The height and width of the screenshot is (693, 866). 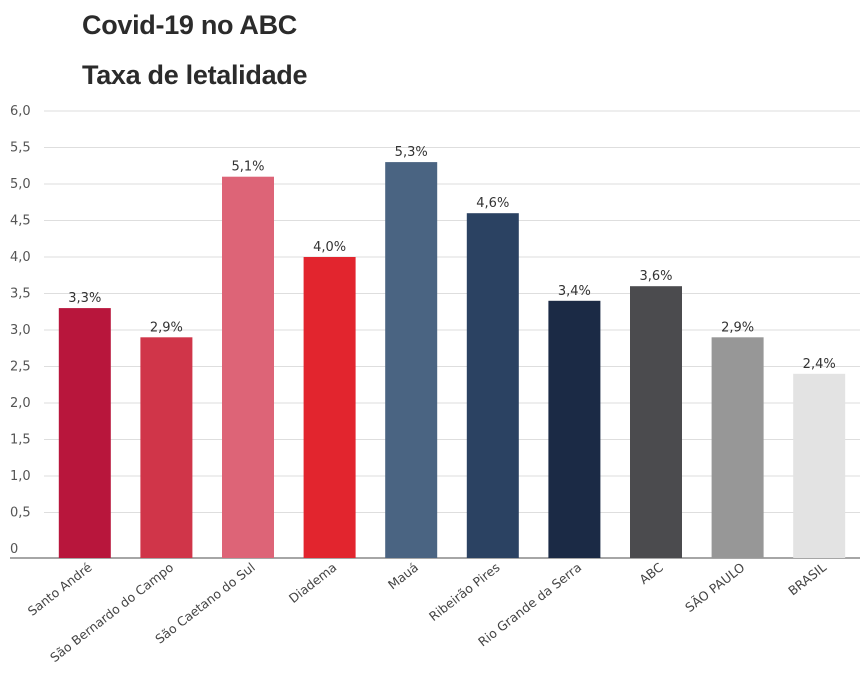 What do you see at coordinates (14, 549) in the screenshot?
I see `y-tick-label: 0` at bounding box center [14, 549].